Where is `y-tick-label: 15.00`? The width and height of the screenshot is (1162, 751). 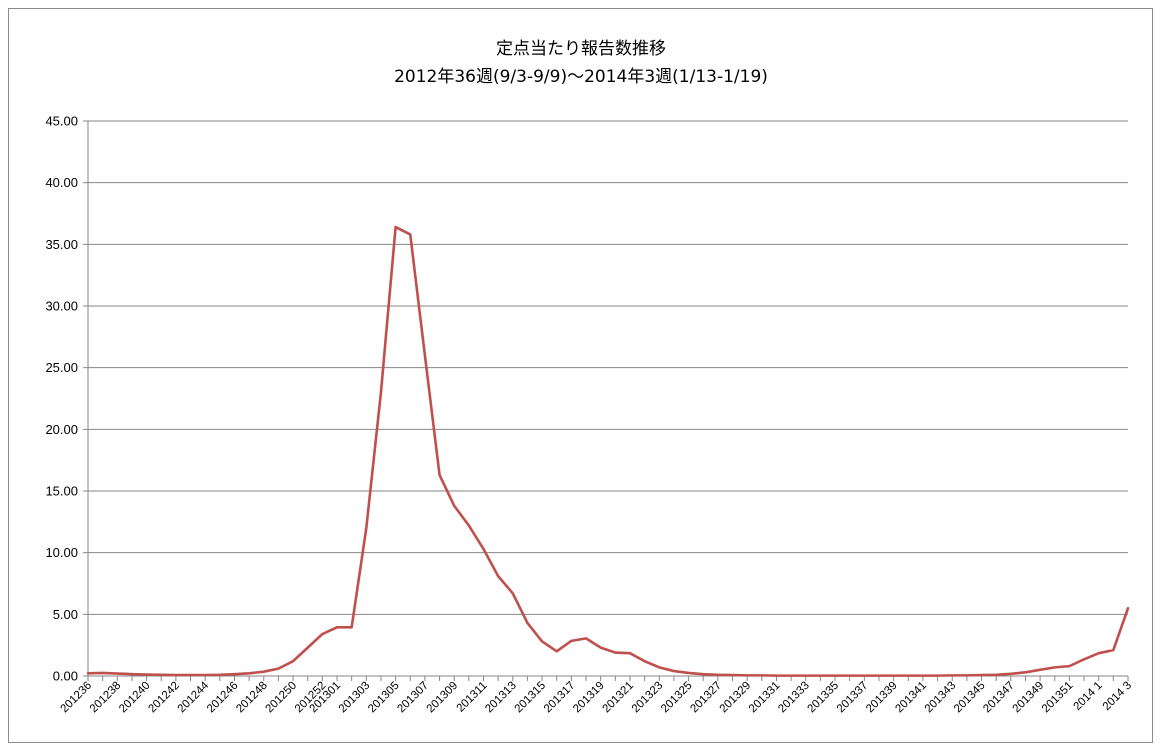 y-tick-label: 15.00 is located at coordinates (61, 491).